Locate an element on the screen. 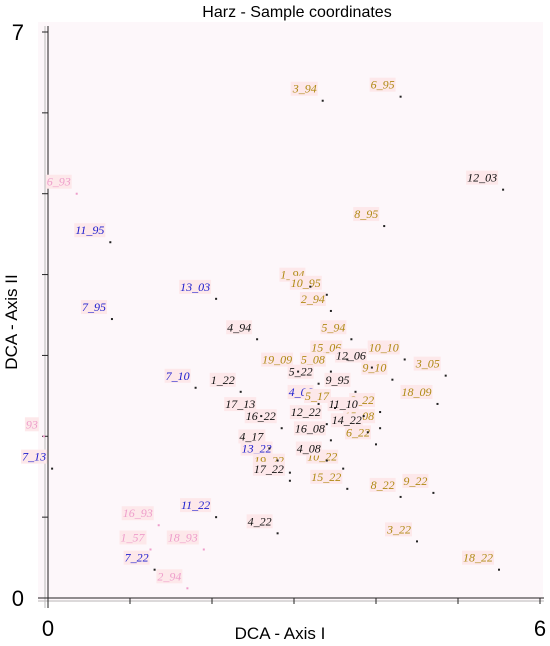 The width and height of the screenshot is (550, 646). point-label: 9_22 is located at coordinates (415, 481).